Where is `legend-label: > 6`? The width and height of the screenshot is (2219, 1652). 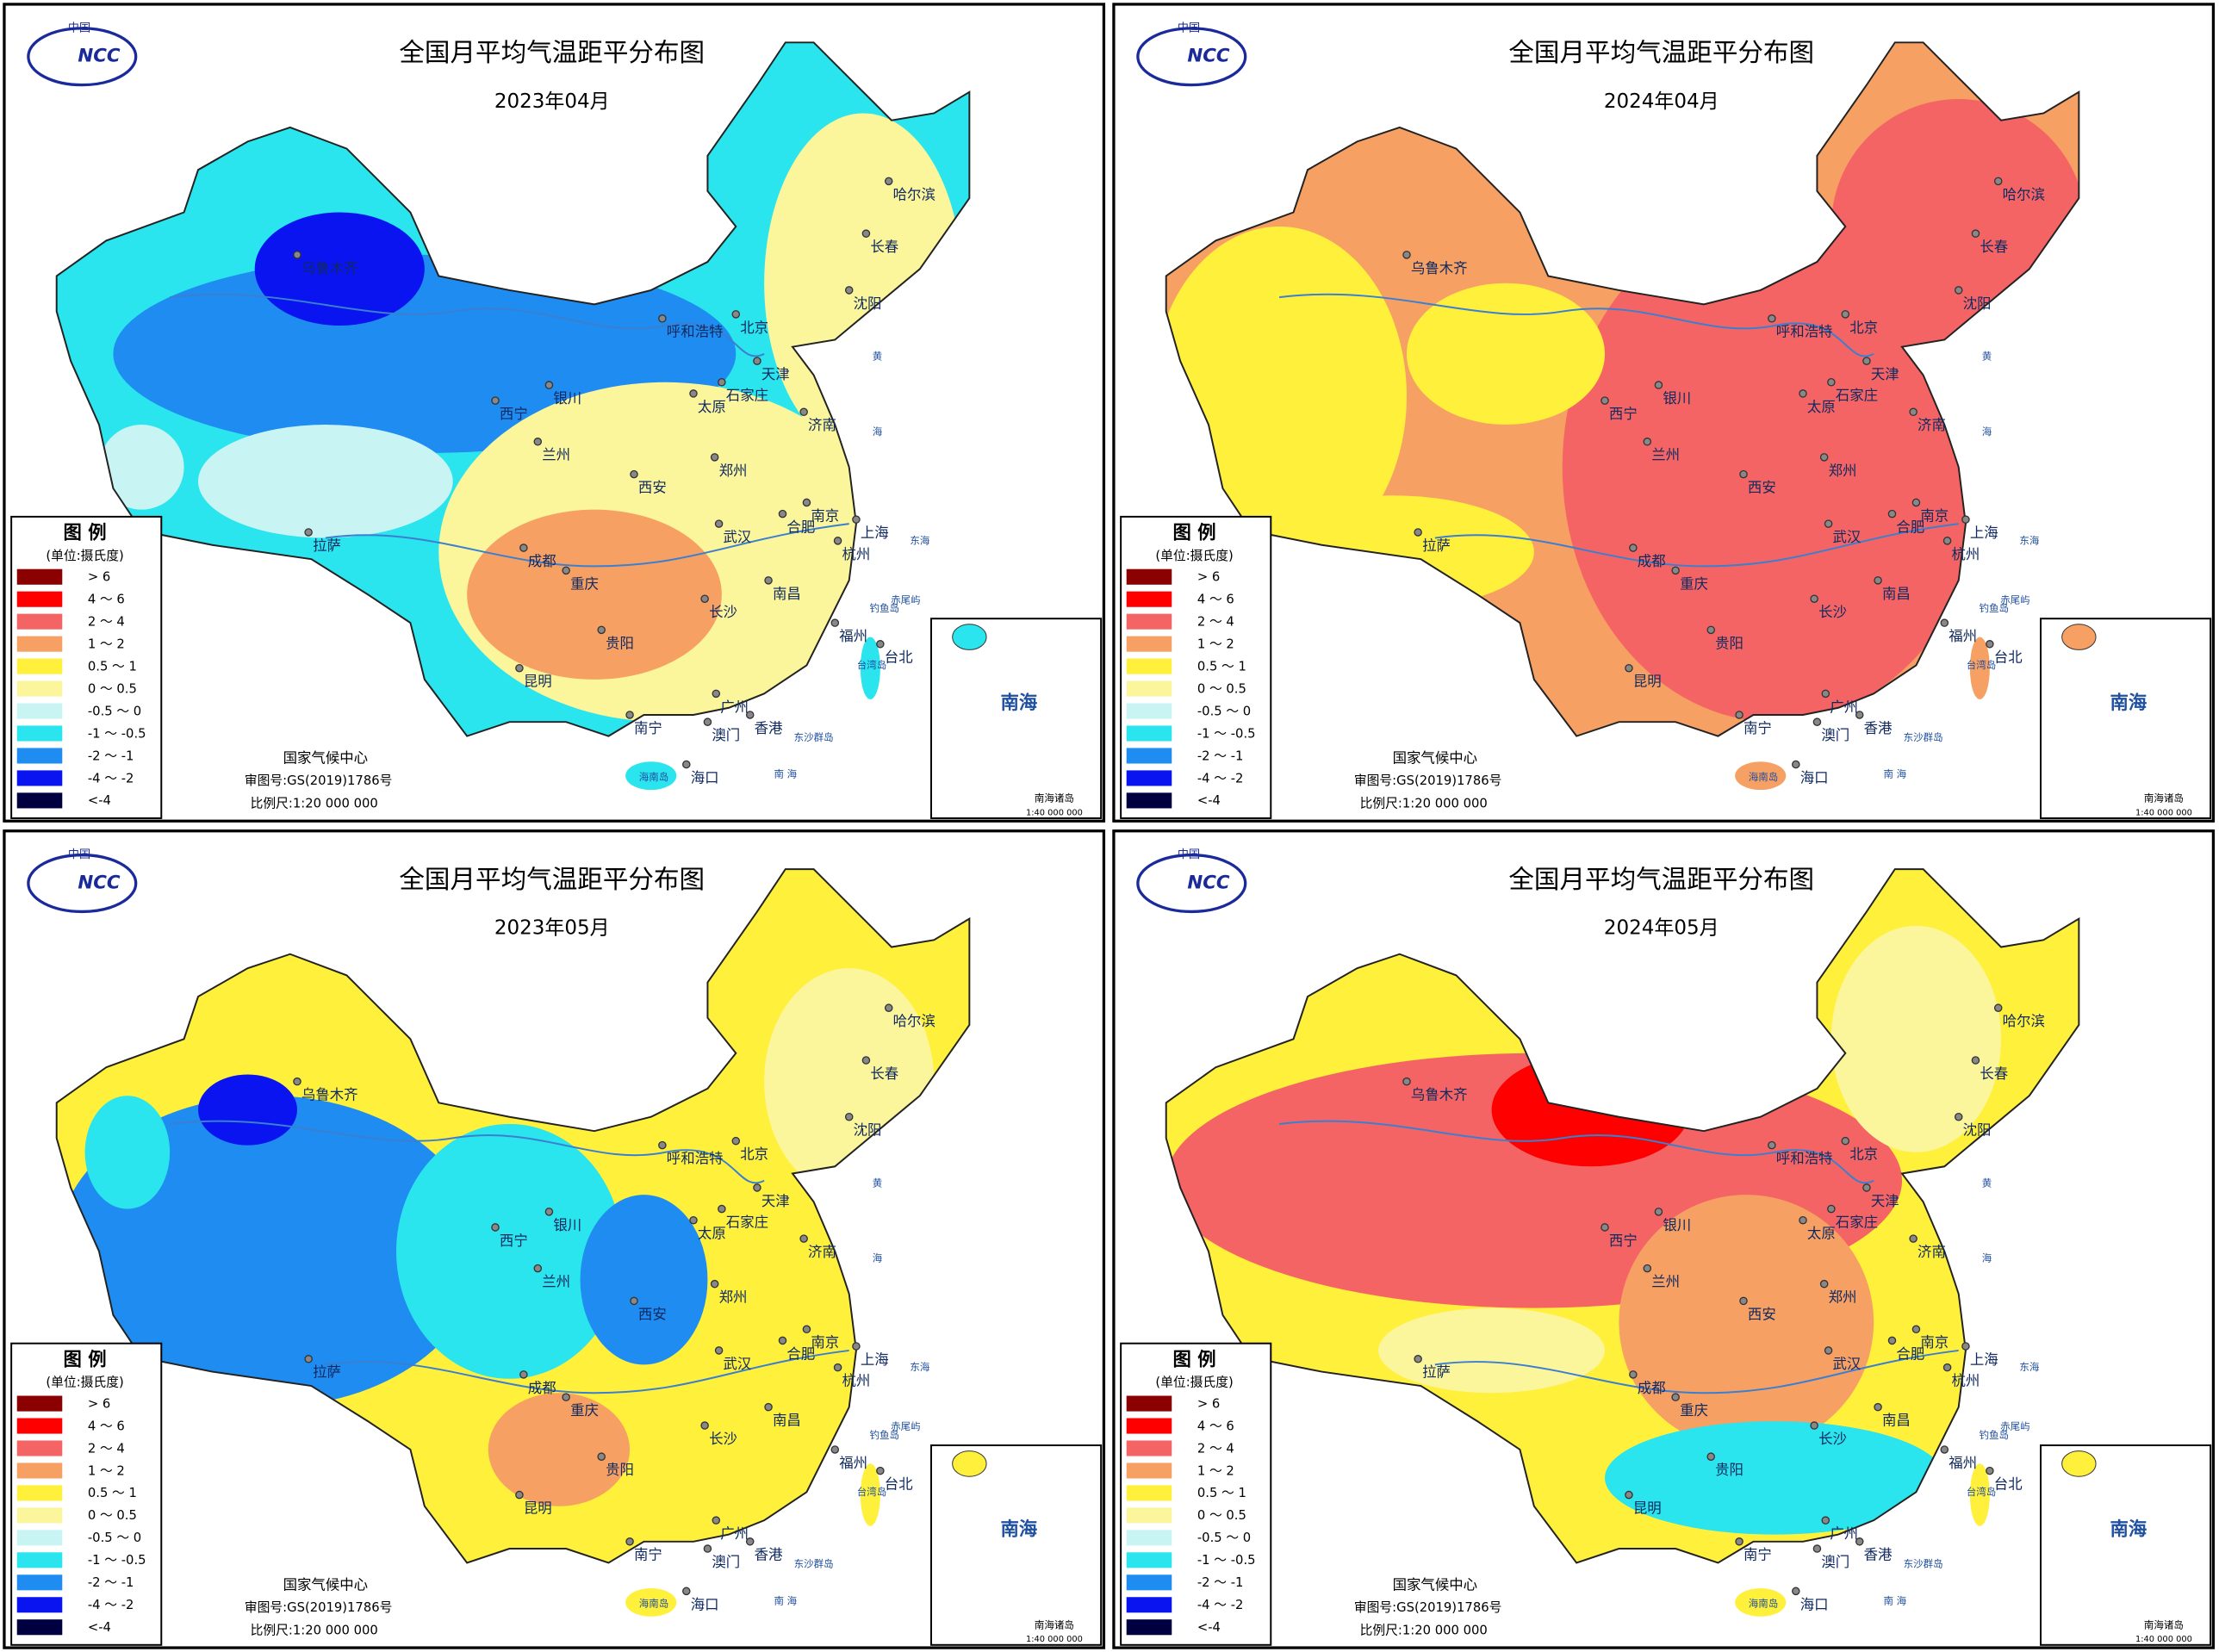 legend-label: > 6 is located at coordinates (1209, 577).